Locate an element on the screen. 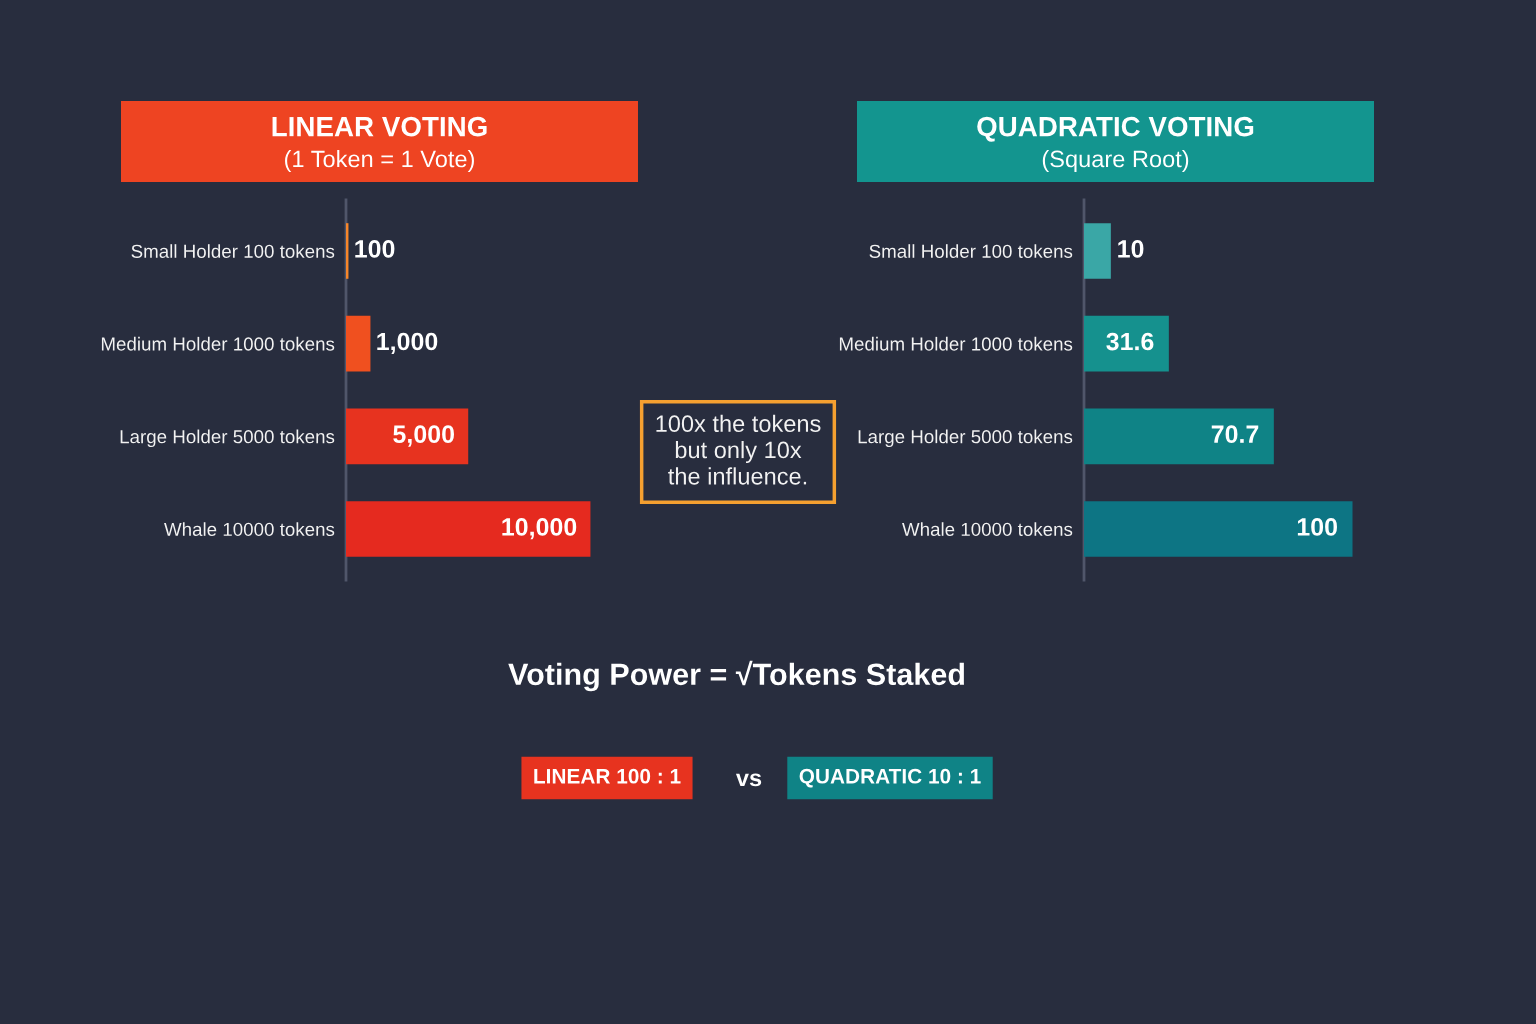 Image resolution: width=1536 pixels, height=1024 pixels. chart-subtitle: (Square Root) is located at coordinates (1115, 161).